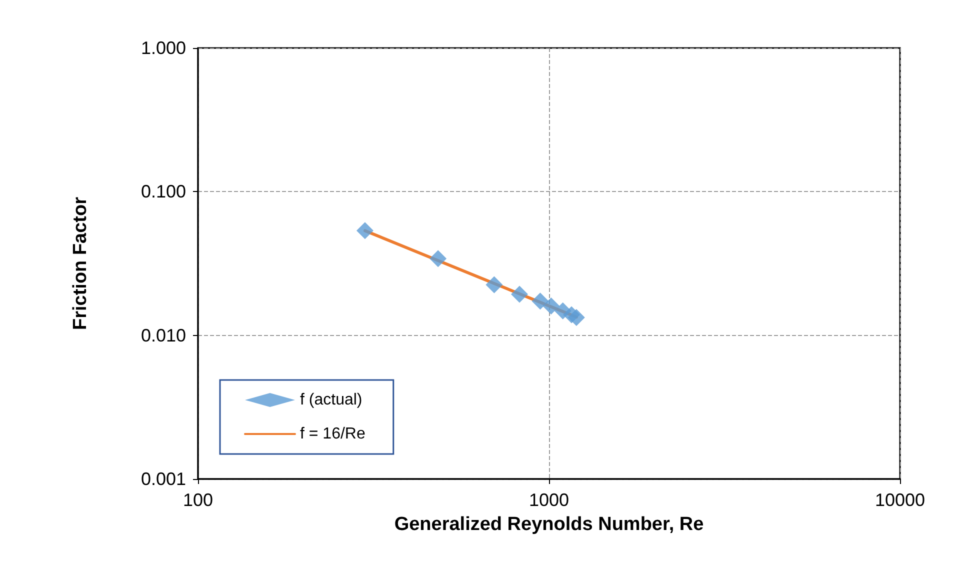 The width and height of the screenshot is (964, 584). Describe the element at coordinates (163, 479) in the screenshot. I see `y-tick-label: 0.001` at that location.